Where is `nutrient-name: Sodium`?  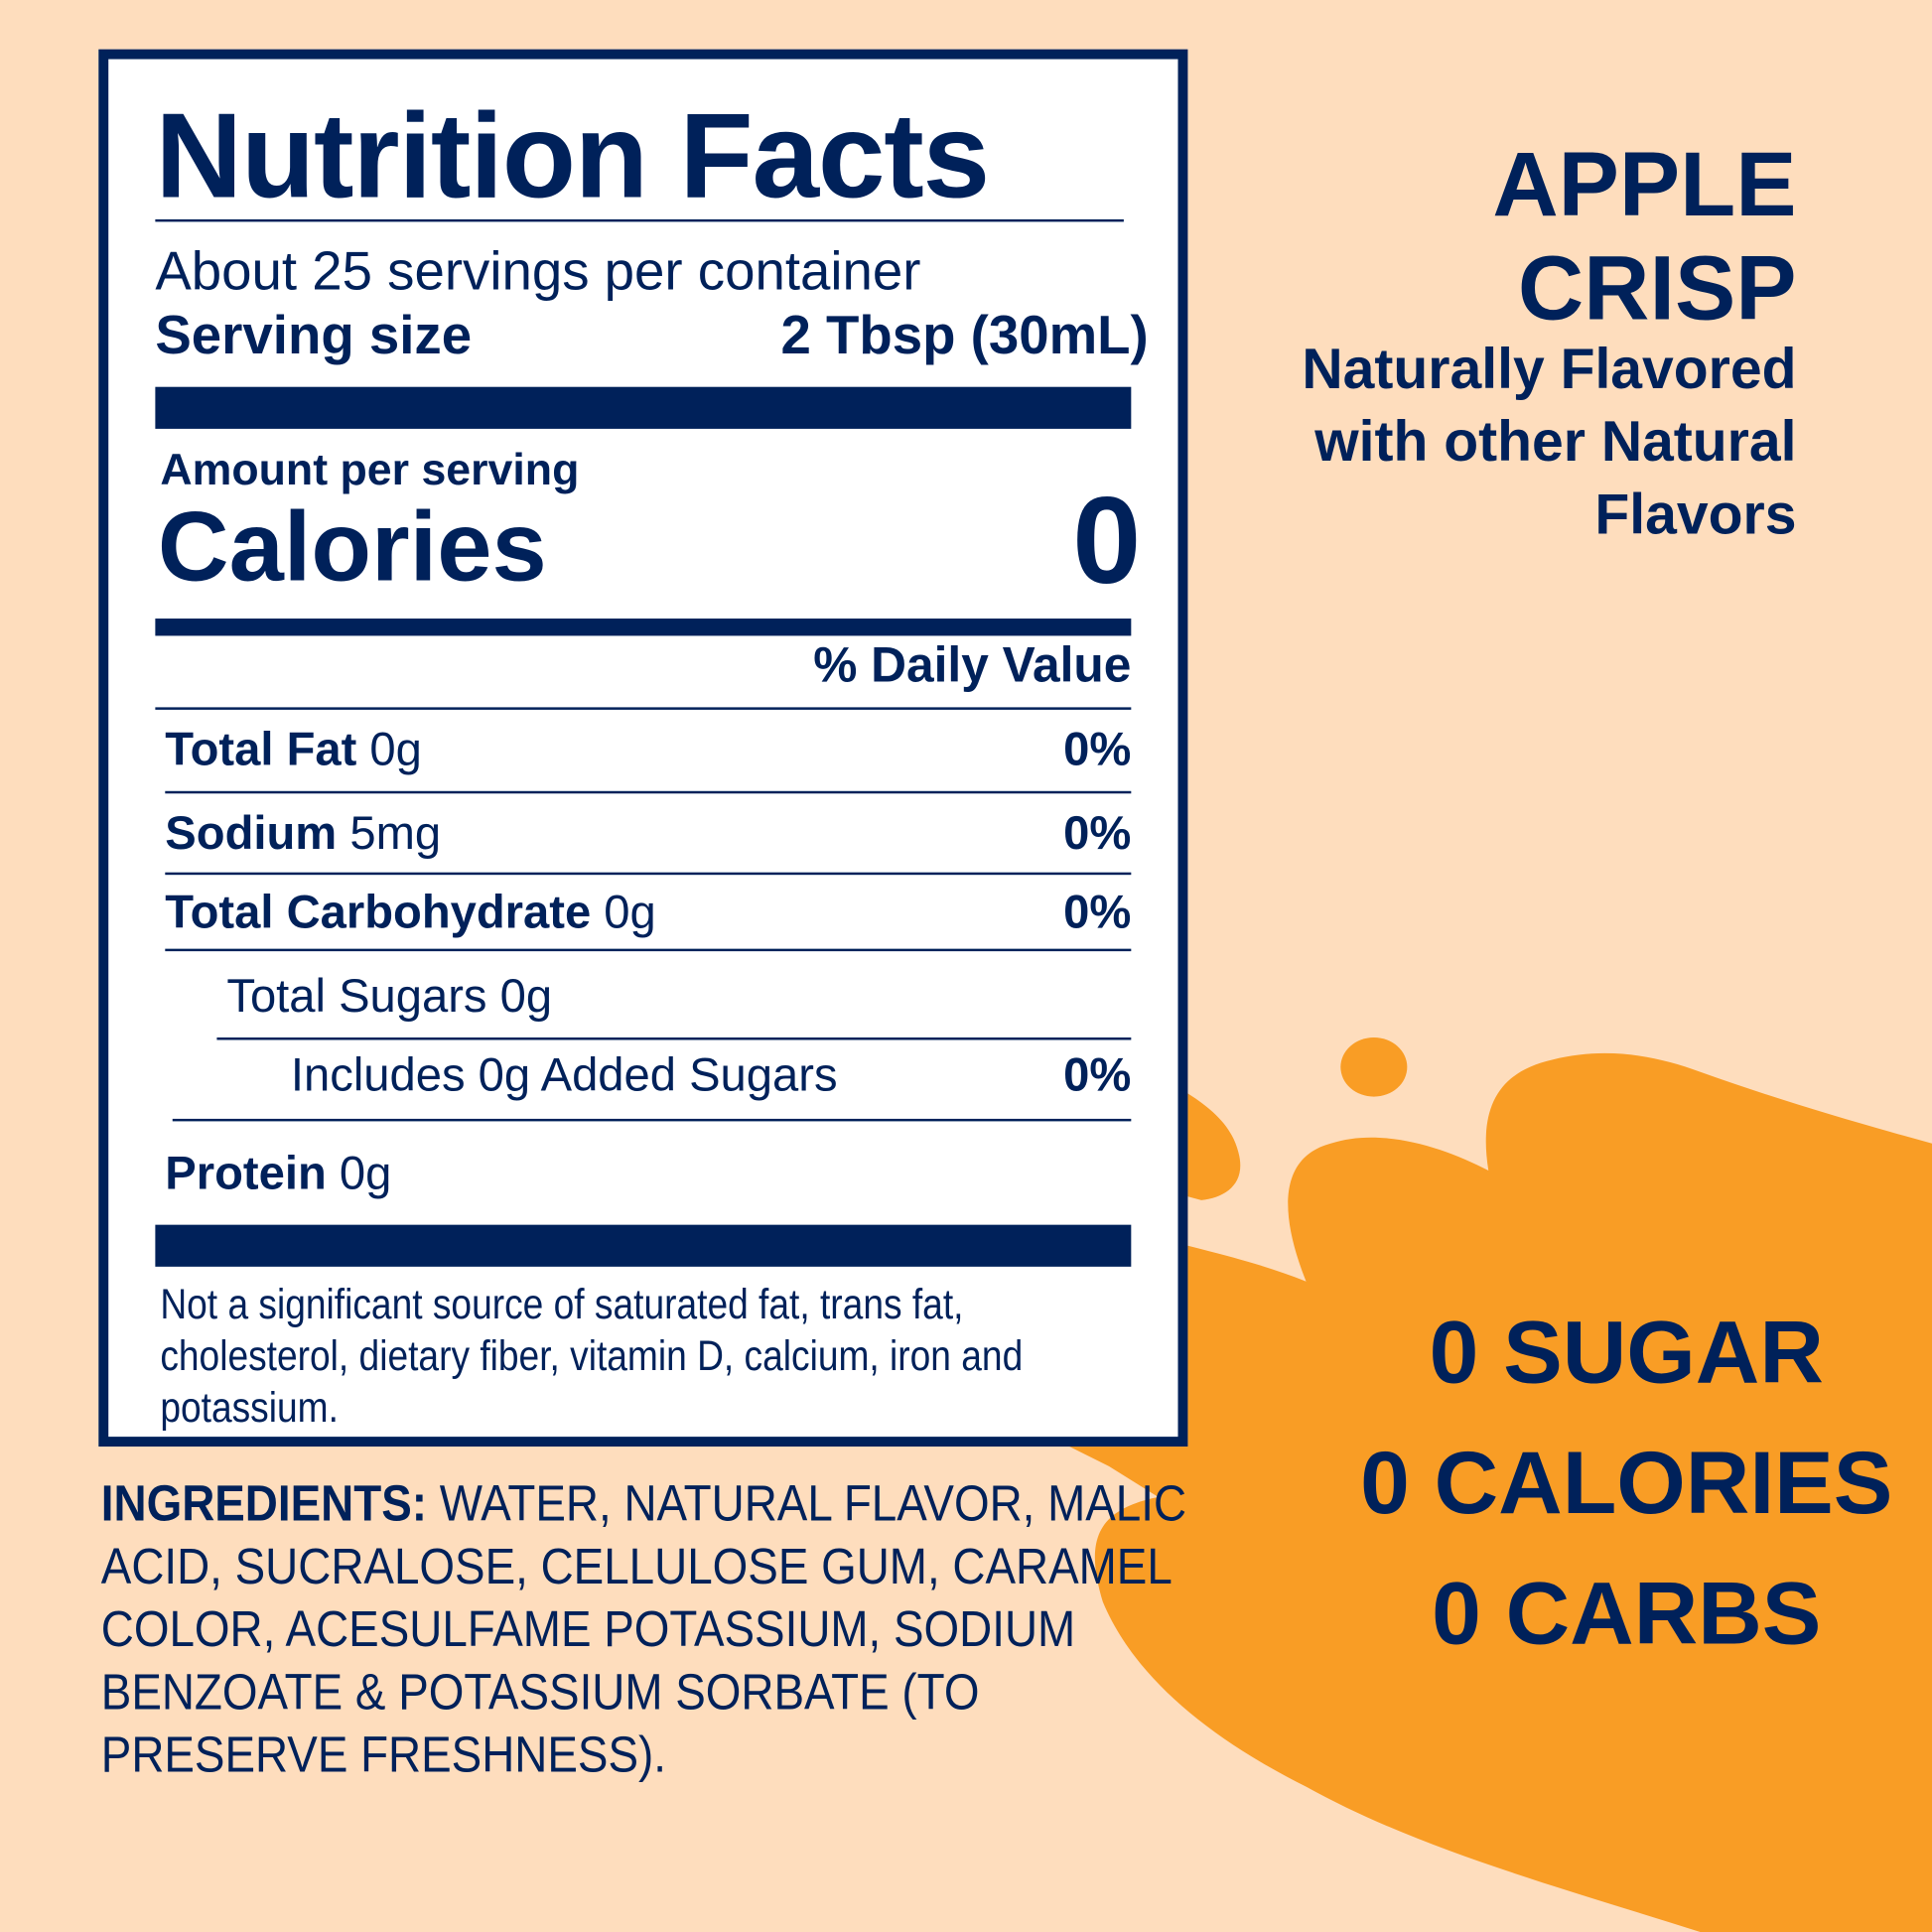 nutrient-name: Sodium is located at coordinates (251, 834).